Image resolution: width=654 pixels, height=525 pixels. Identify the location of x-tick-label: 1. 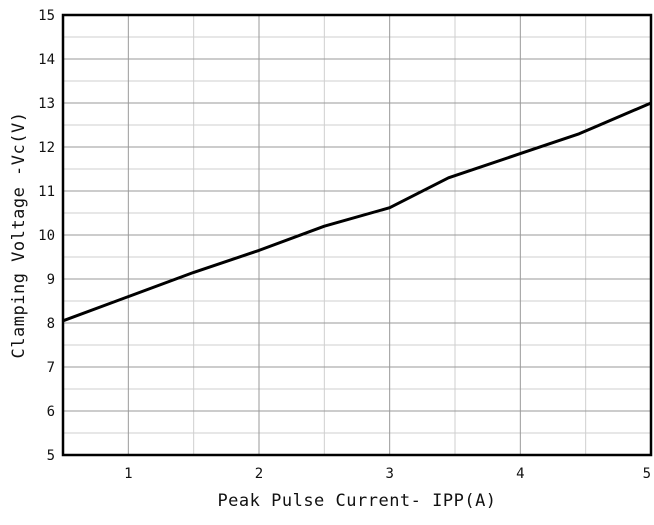
(128, 474).